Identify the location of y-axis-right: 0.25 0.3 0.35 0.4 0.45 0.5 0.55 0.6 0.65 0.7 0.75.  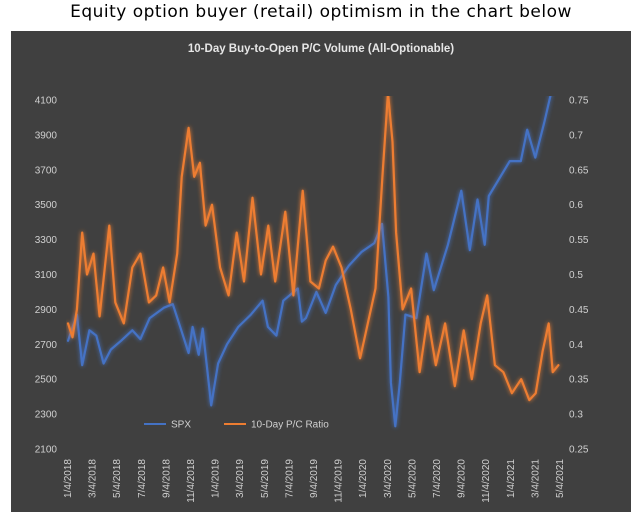
(579, 276).